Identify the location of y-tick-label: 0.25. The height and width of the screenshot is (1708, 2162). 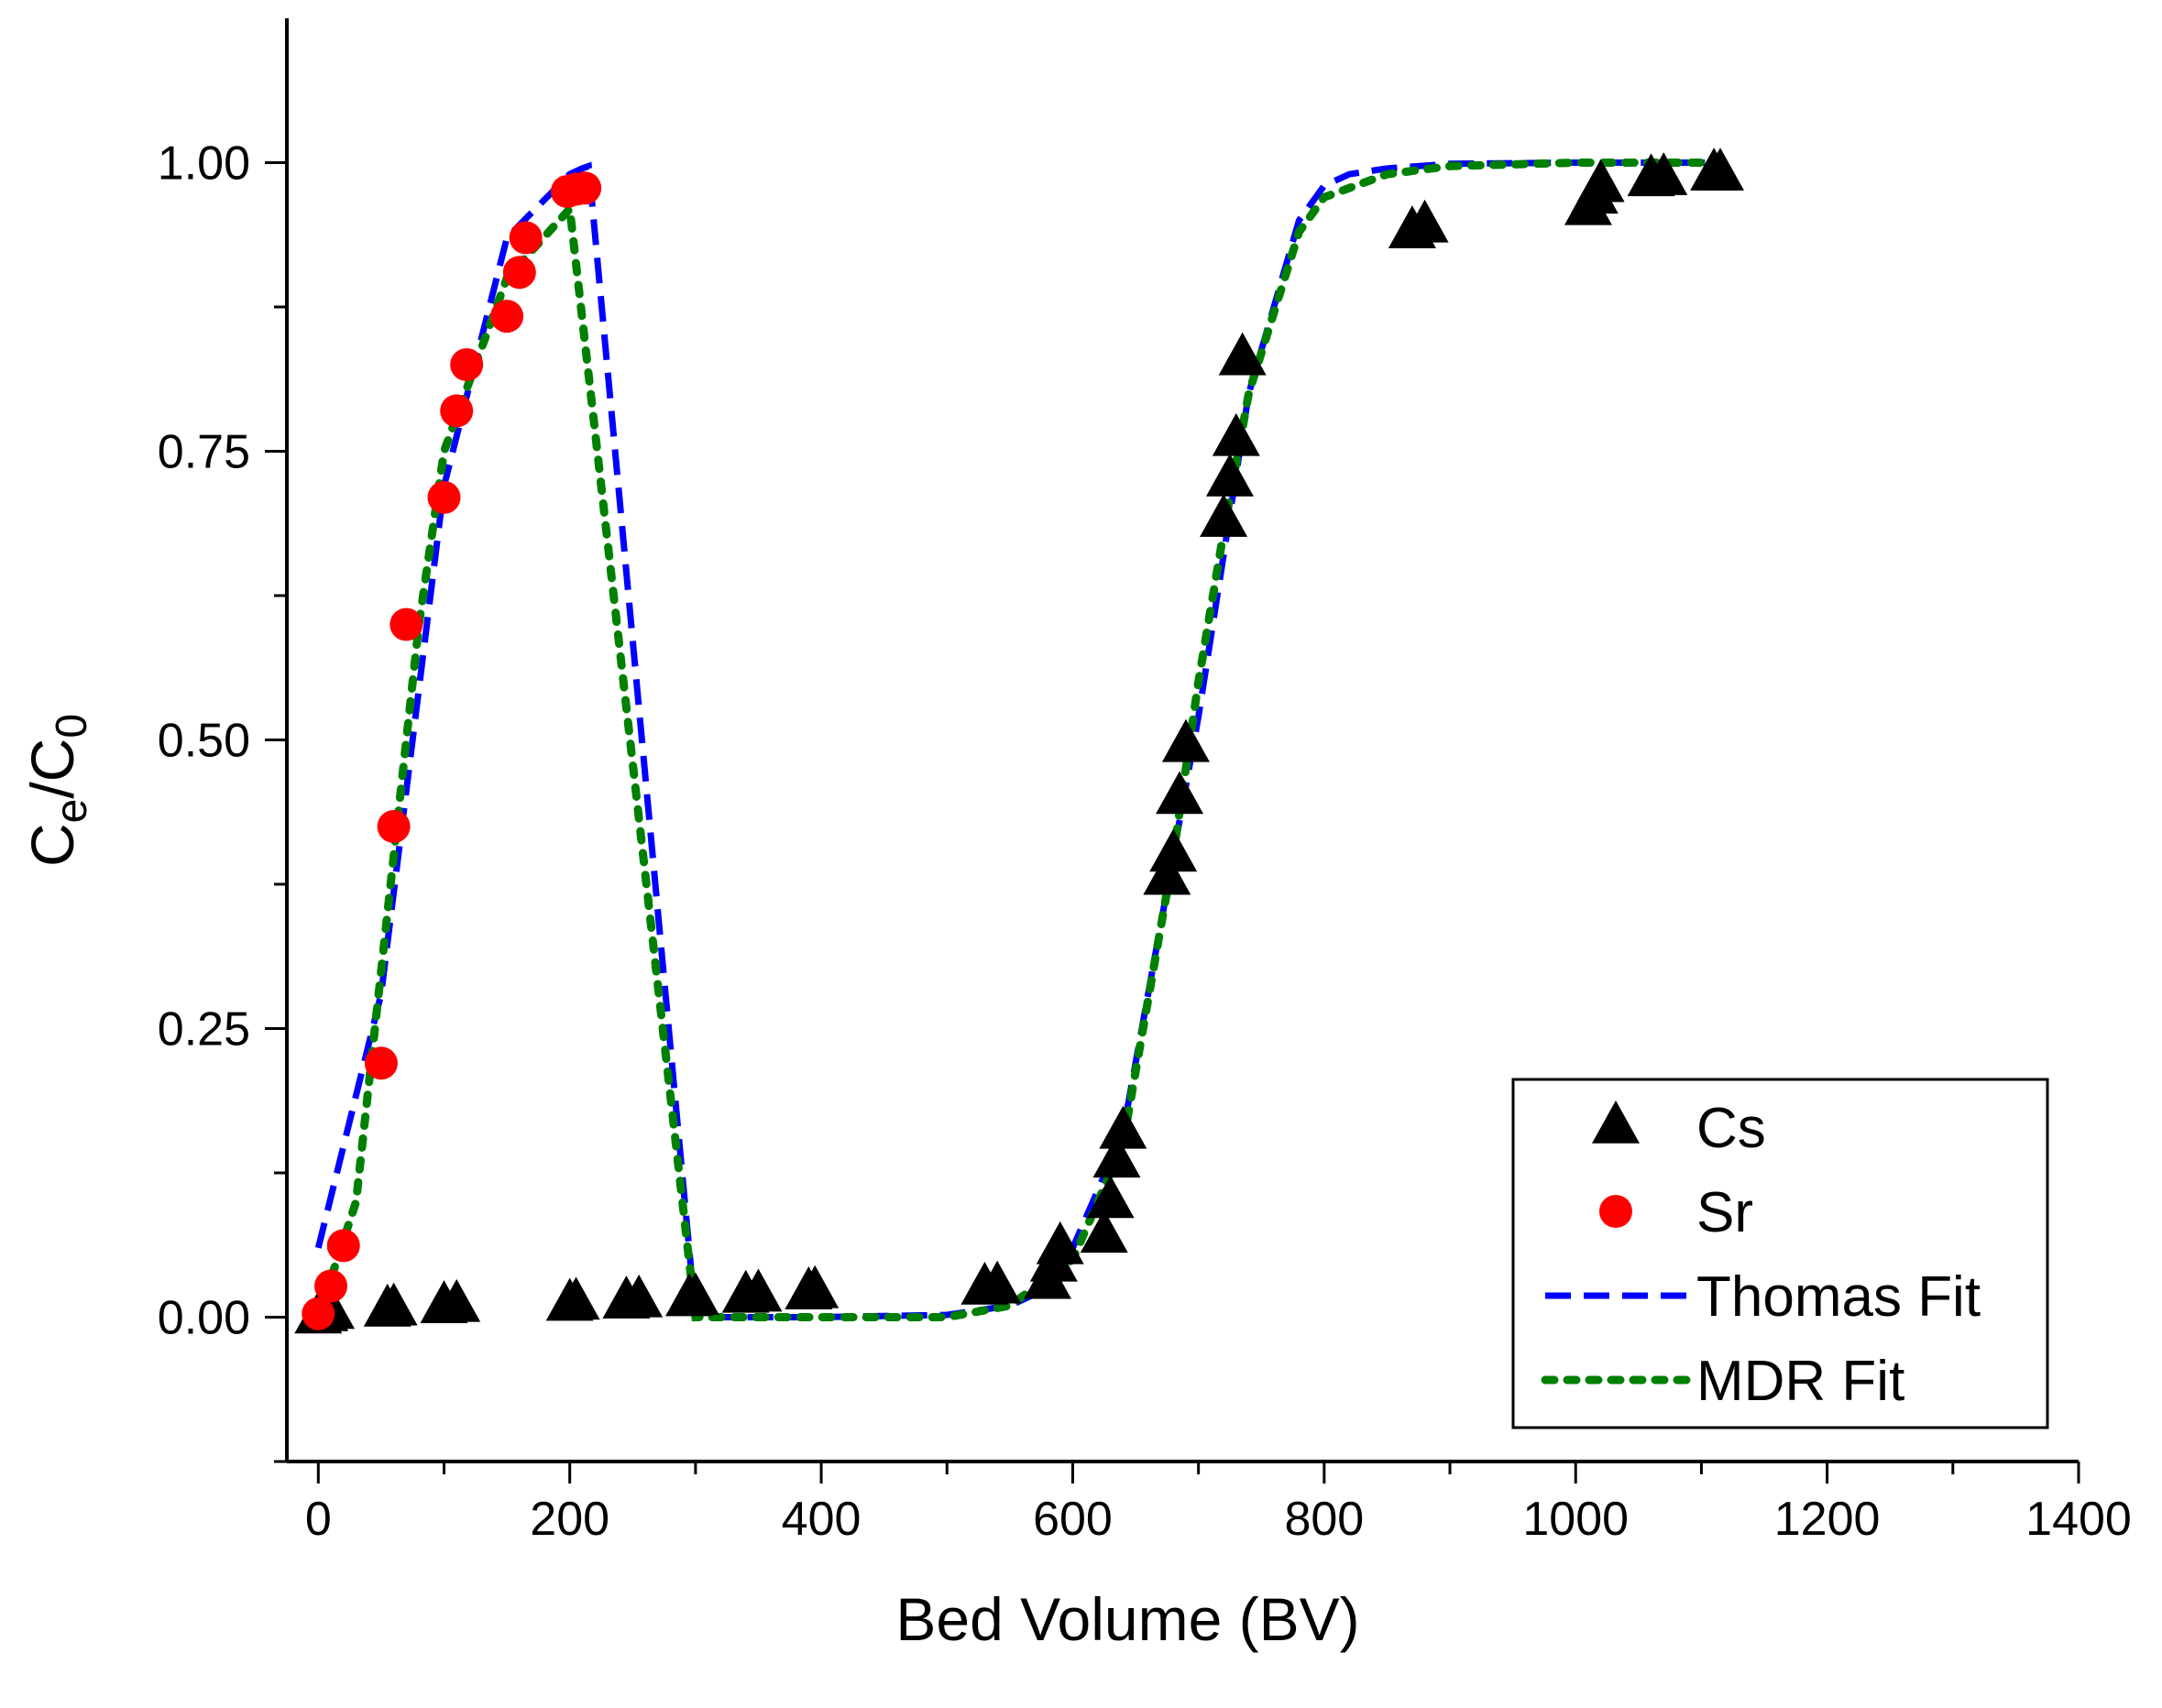
(204, 1030).